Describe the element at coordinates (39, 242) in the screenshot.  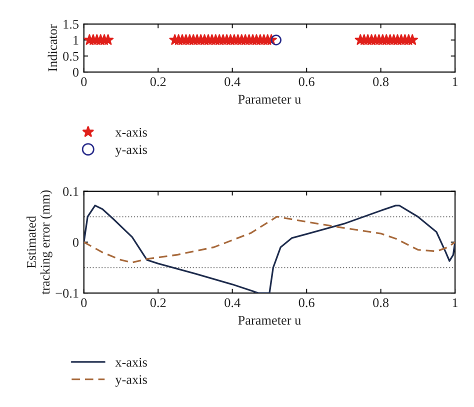
I see `y-axis-title: Estimated tracking error (mm)` at that location.